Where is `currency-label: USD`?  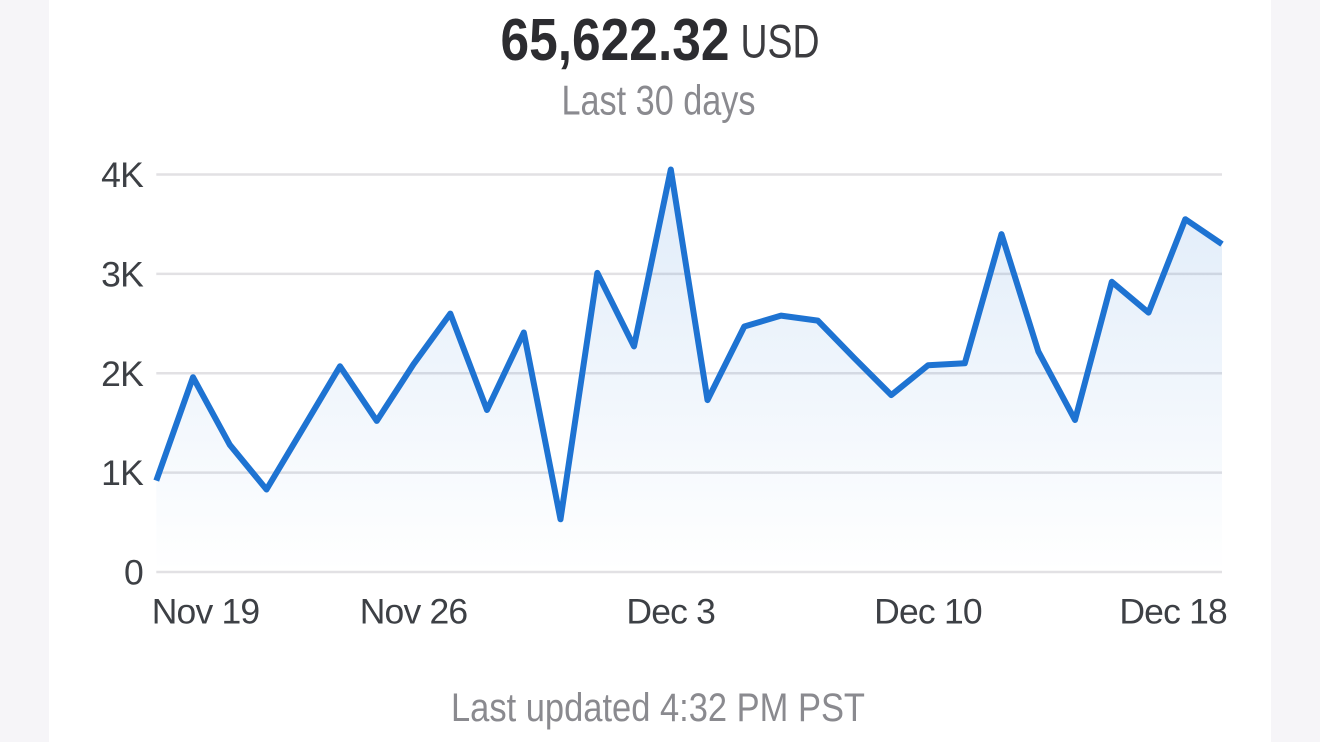
currency-label: USD is located at coordinates (780, 42).